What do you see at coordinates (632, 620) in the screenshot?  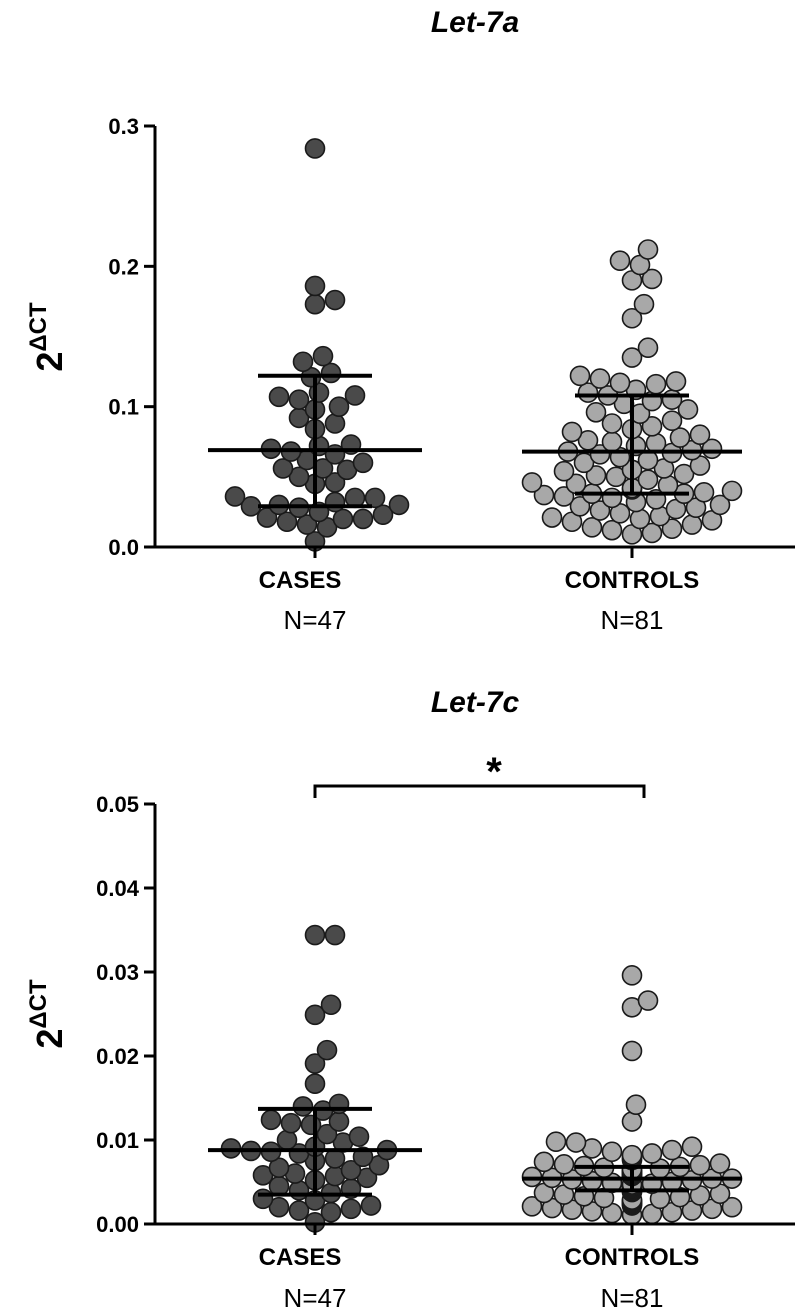 I see `n-label-controls: N=81` at bounding box center [632, 620].